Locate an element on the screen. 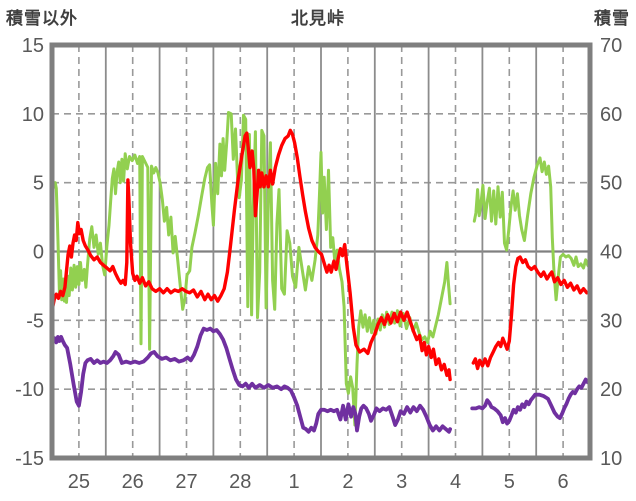 The width and height of the screenshot is (636, 501). left-axis-tick-label: -15 is located at coordinates (29, 459).